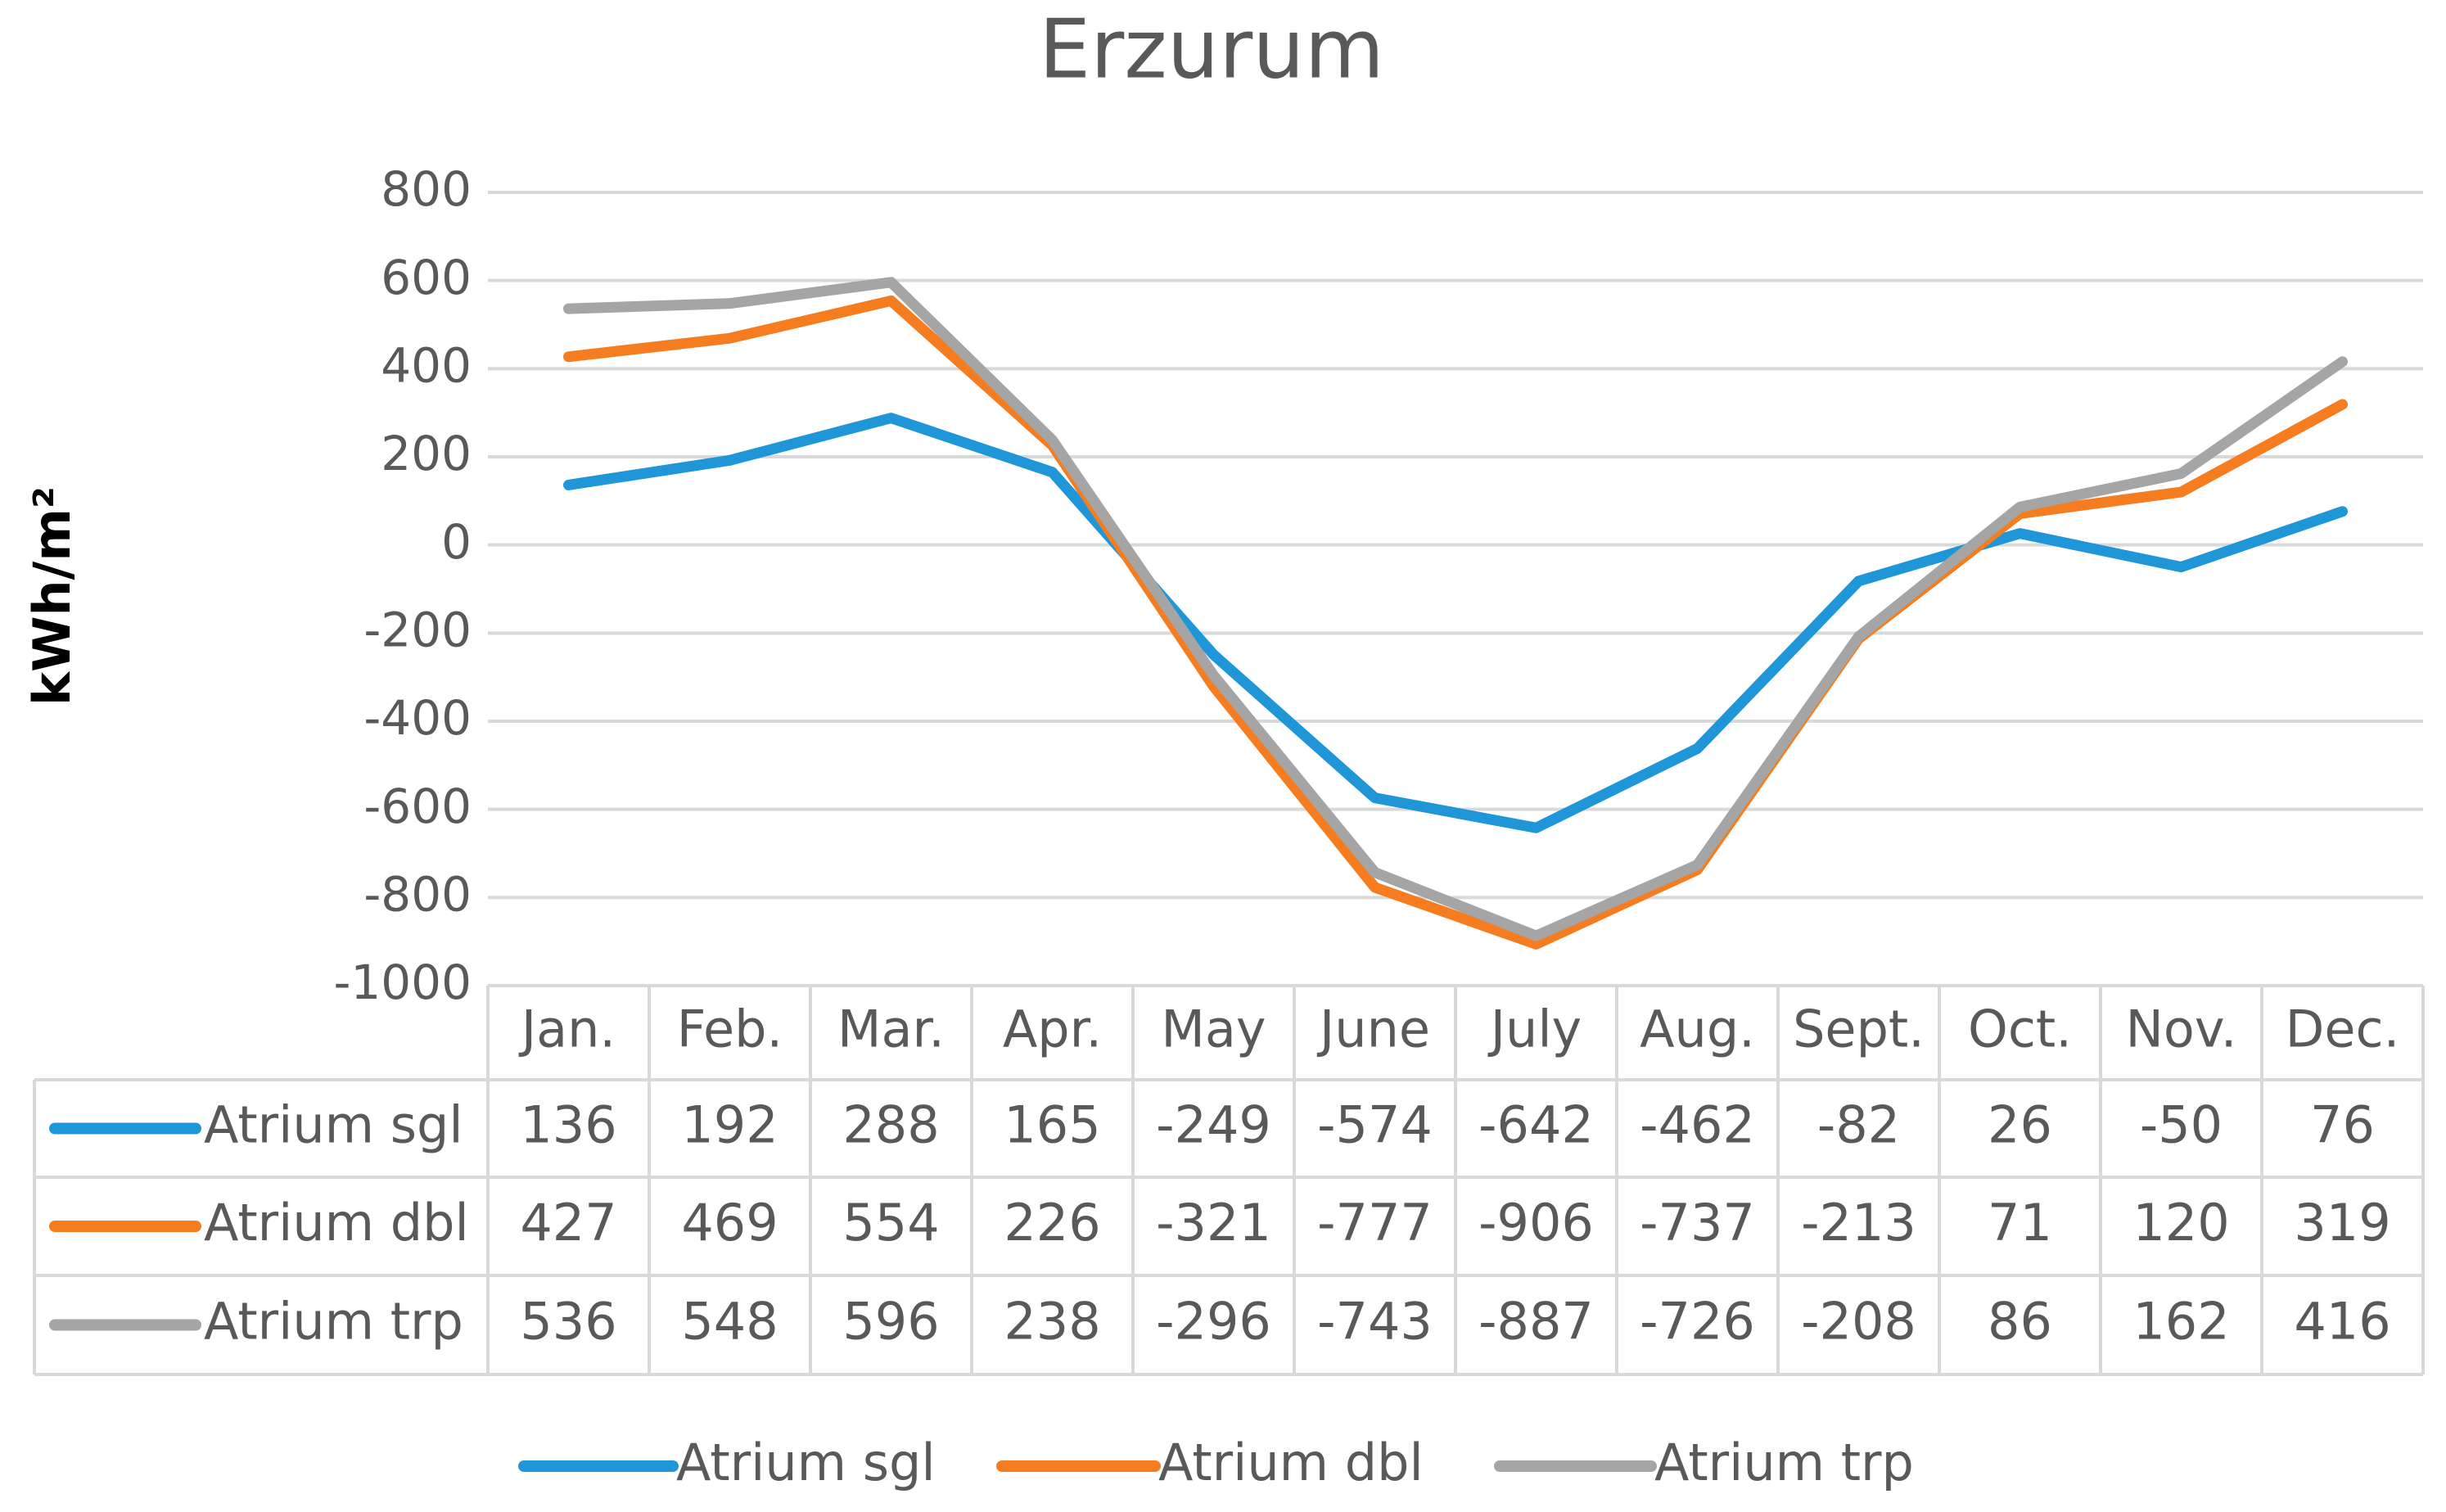 The height and width of the screenshot is (1512, 2446). I want to click on legend-label: Atrium sgl, so click(806, 1462).